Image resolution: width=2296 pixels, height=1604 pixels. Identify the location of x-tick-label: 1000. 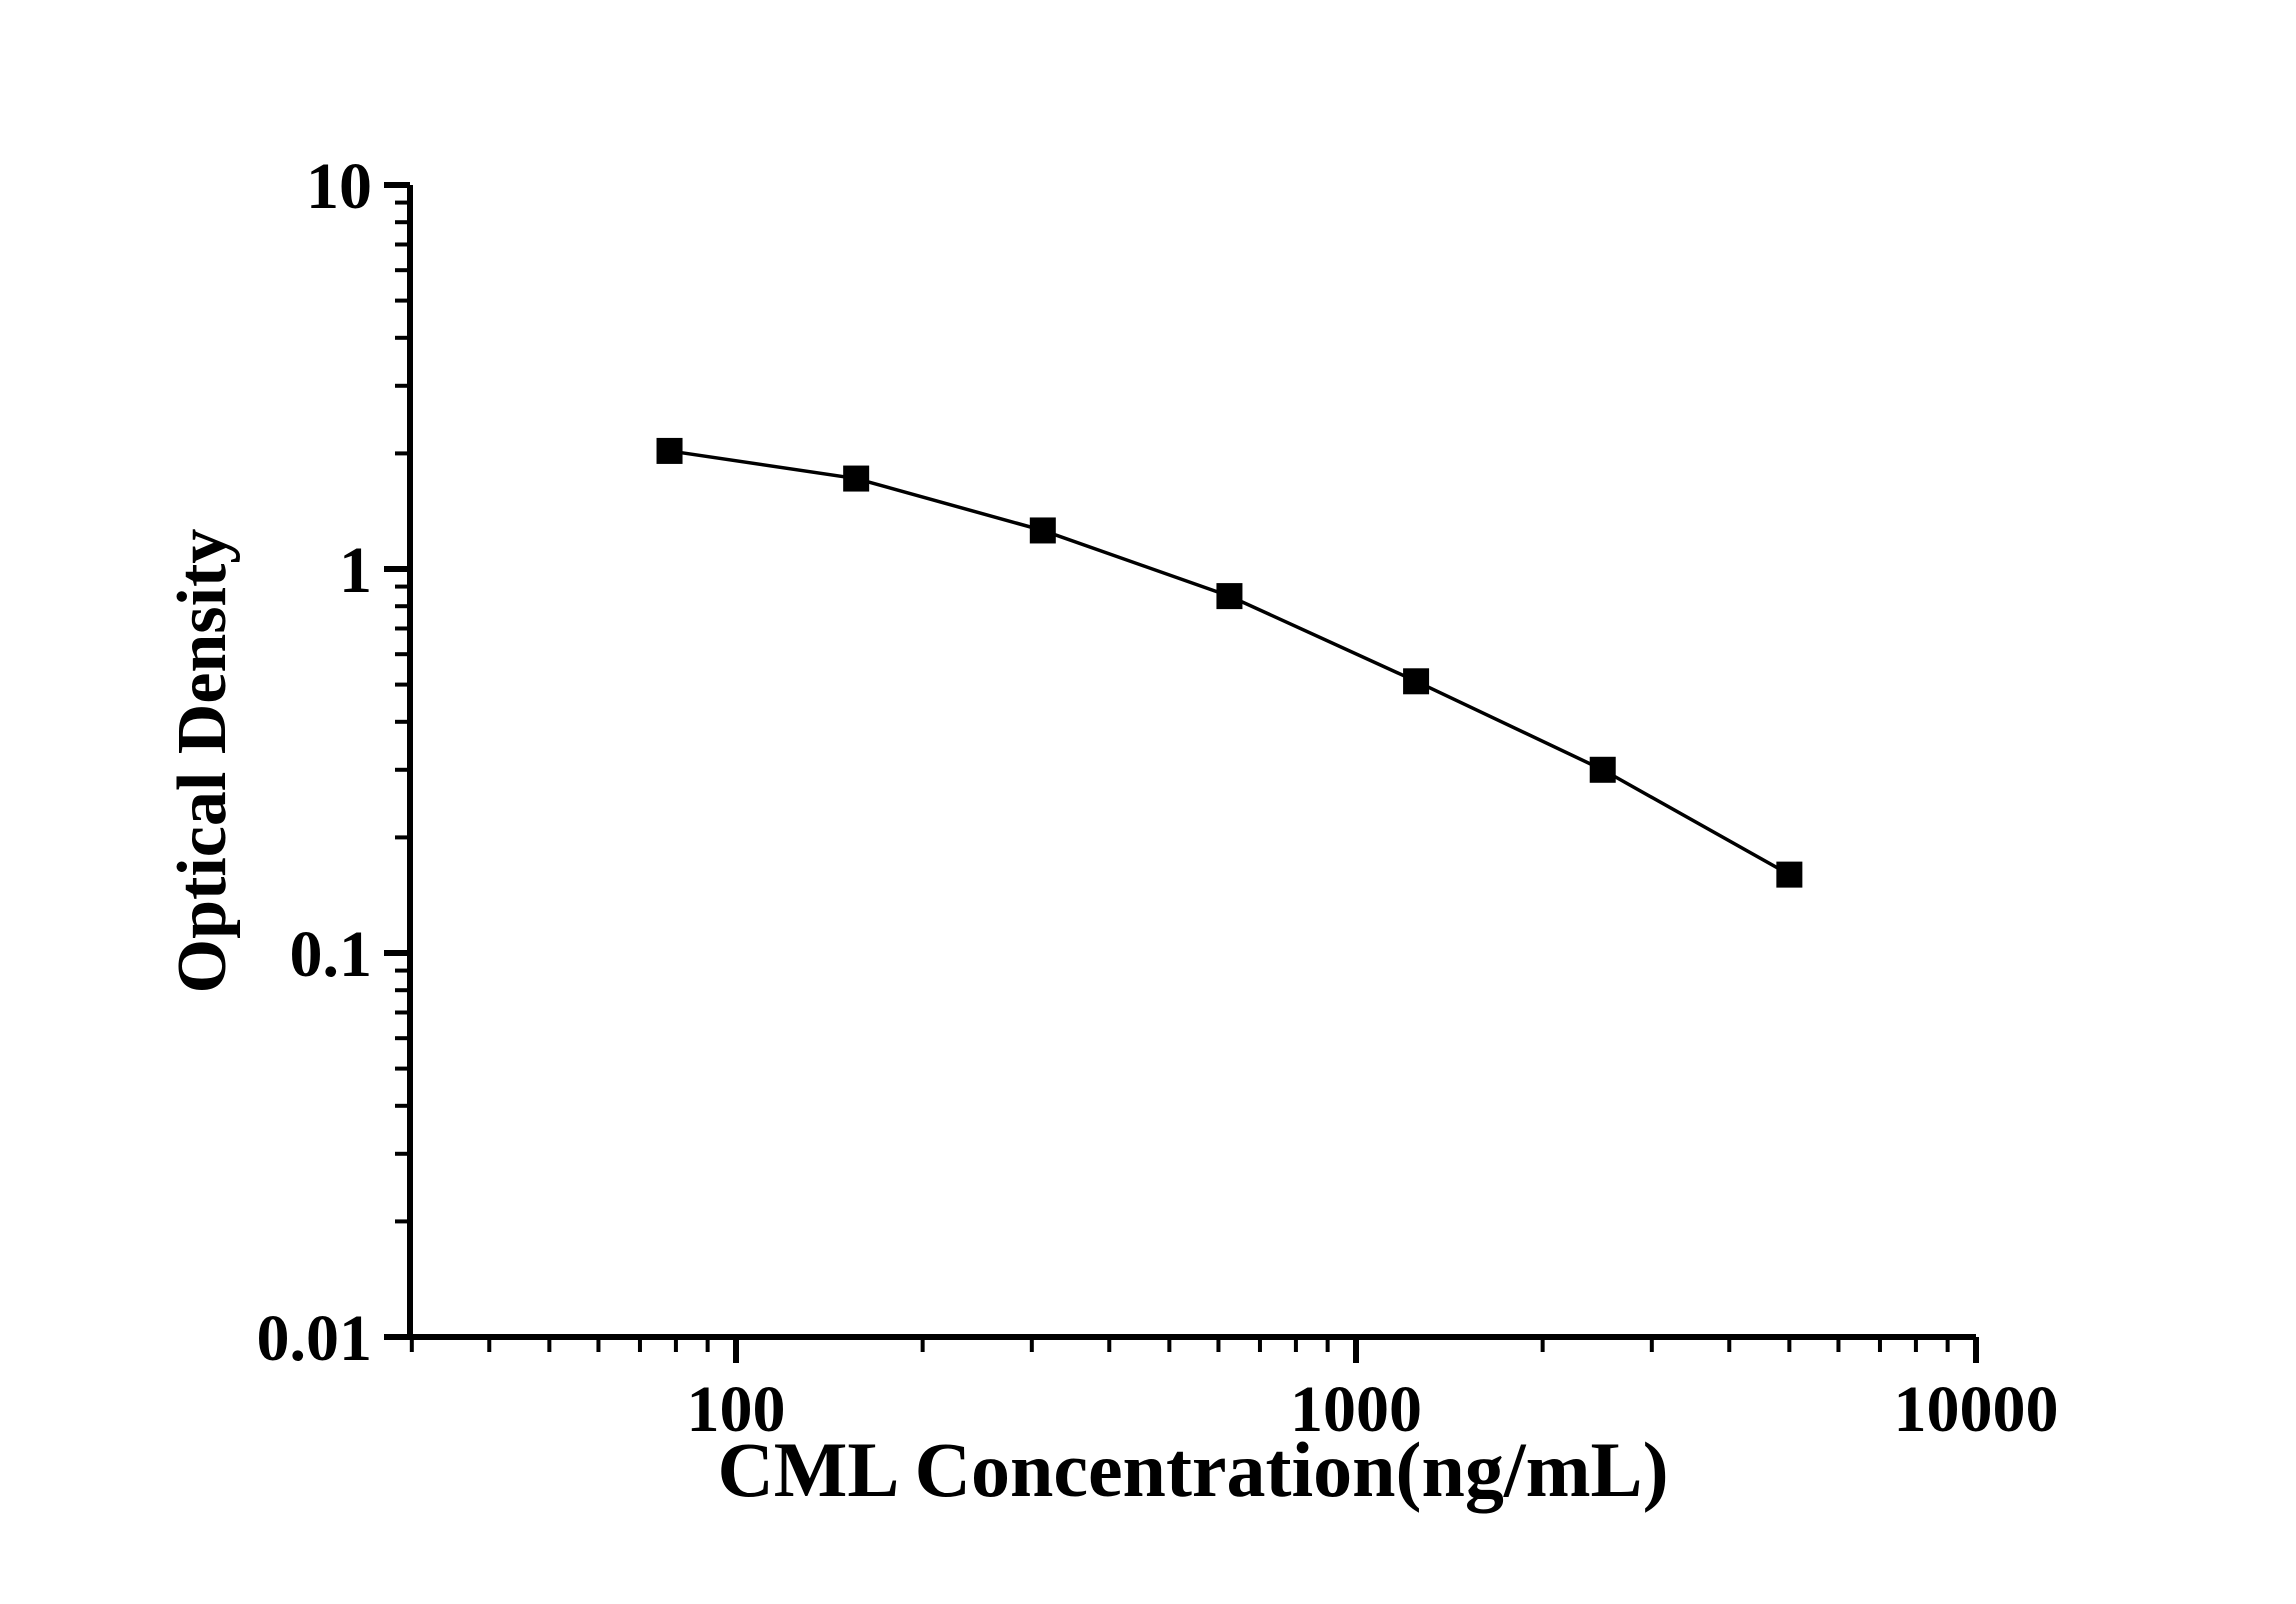
(1356, 1409).